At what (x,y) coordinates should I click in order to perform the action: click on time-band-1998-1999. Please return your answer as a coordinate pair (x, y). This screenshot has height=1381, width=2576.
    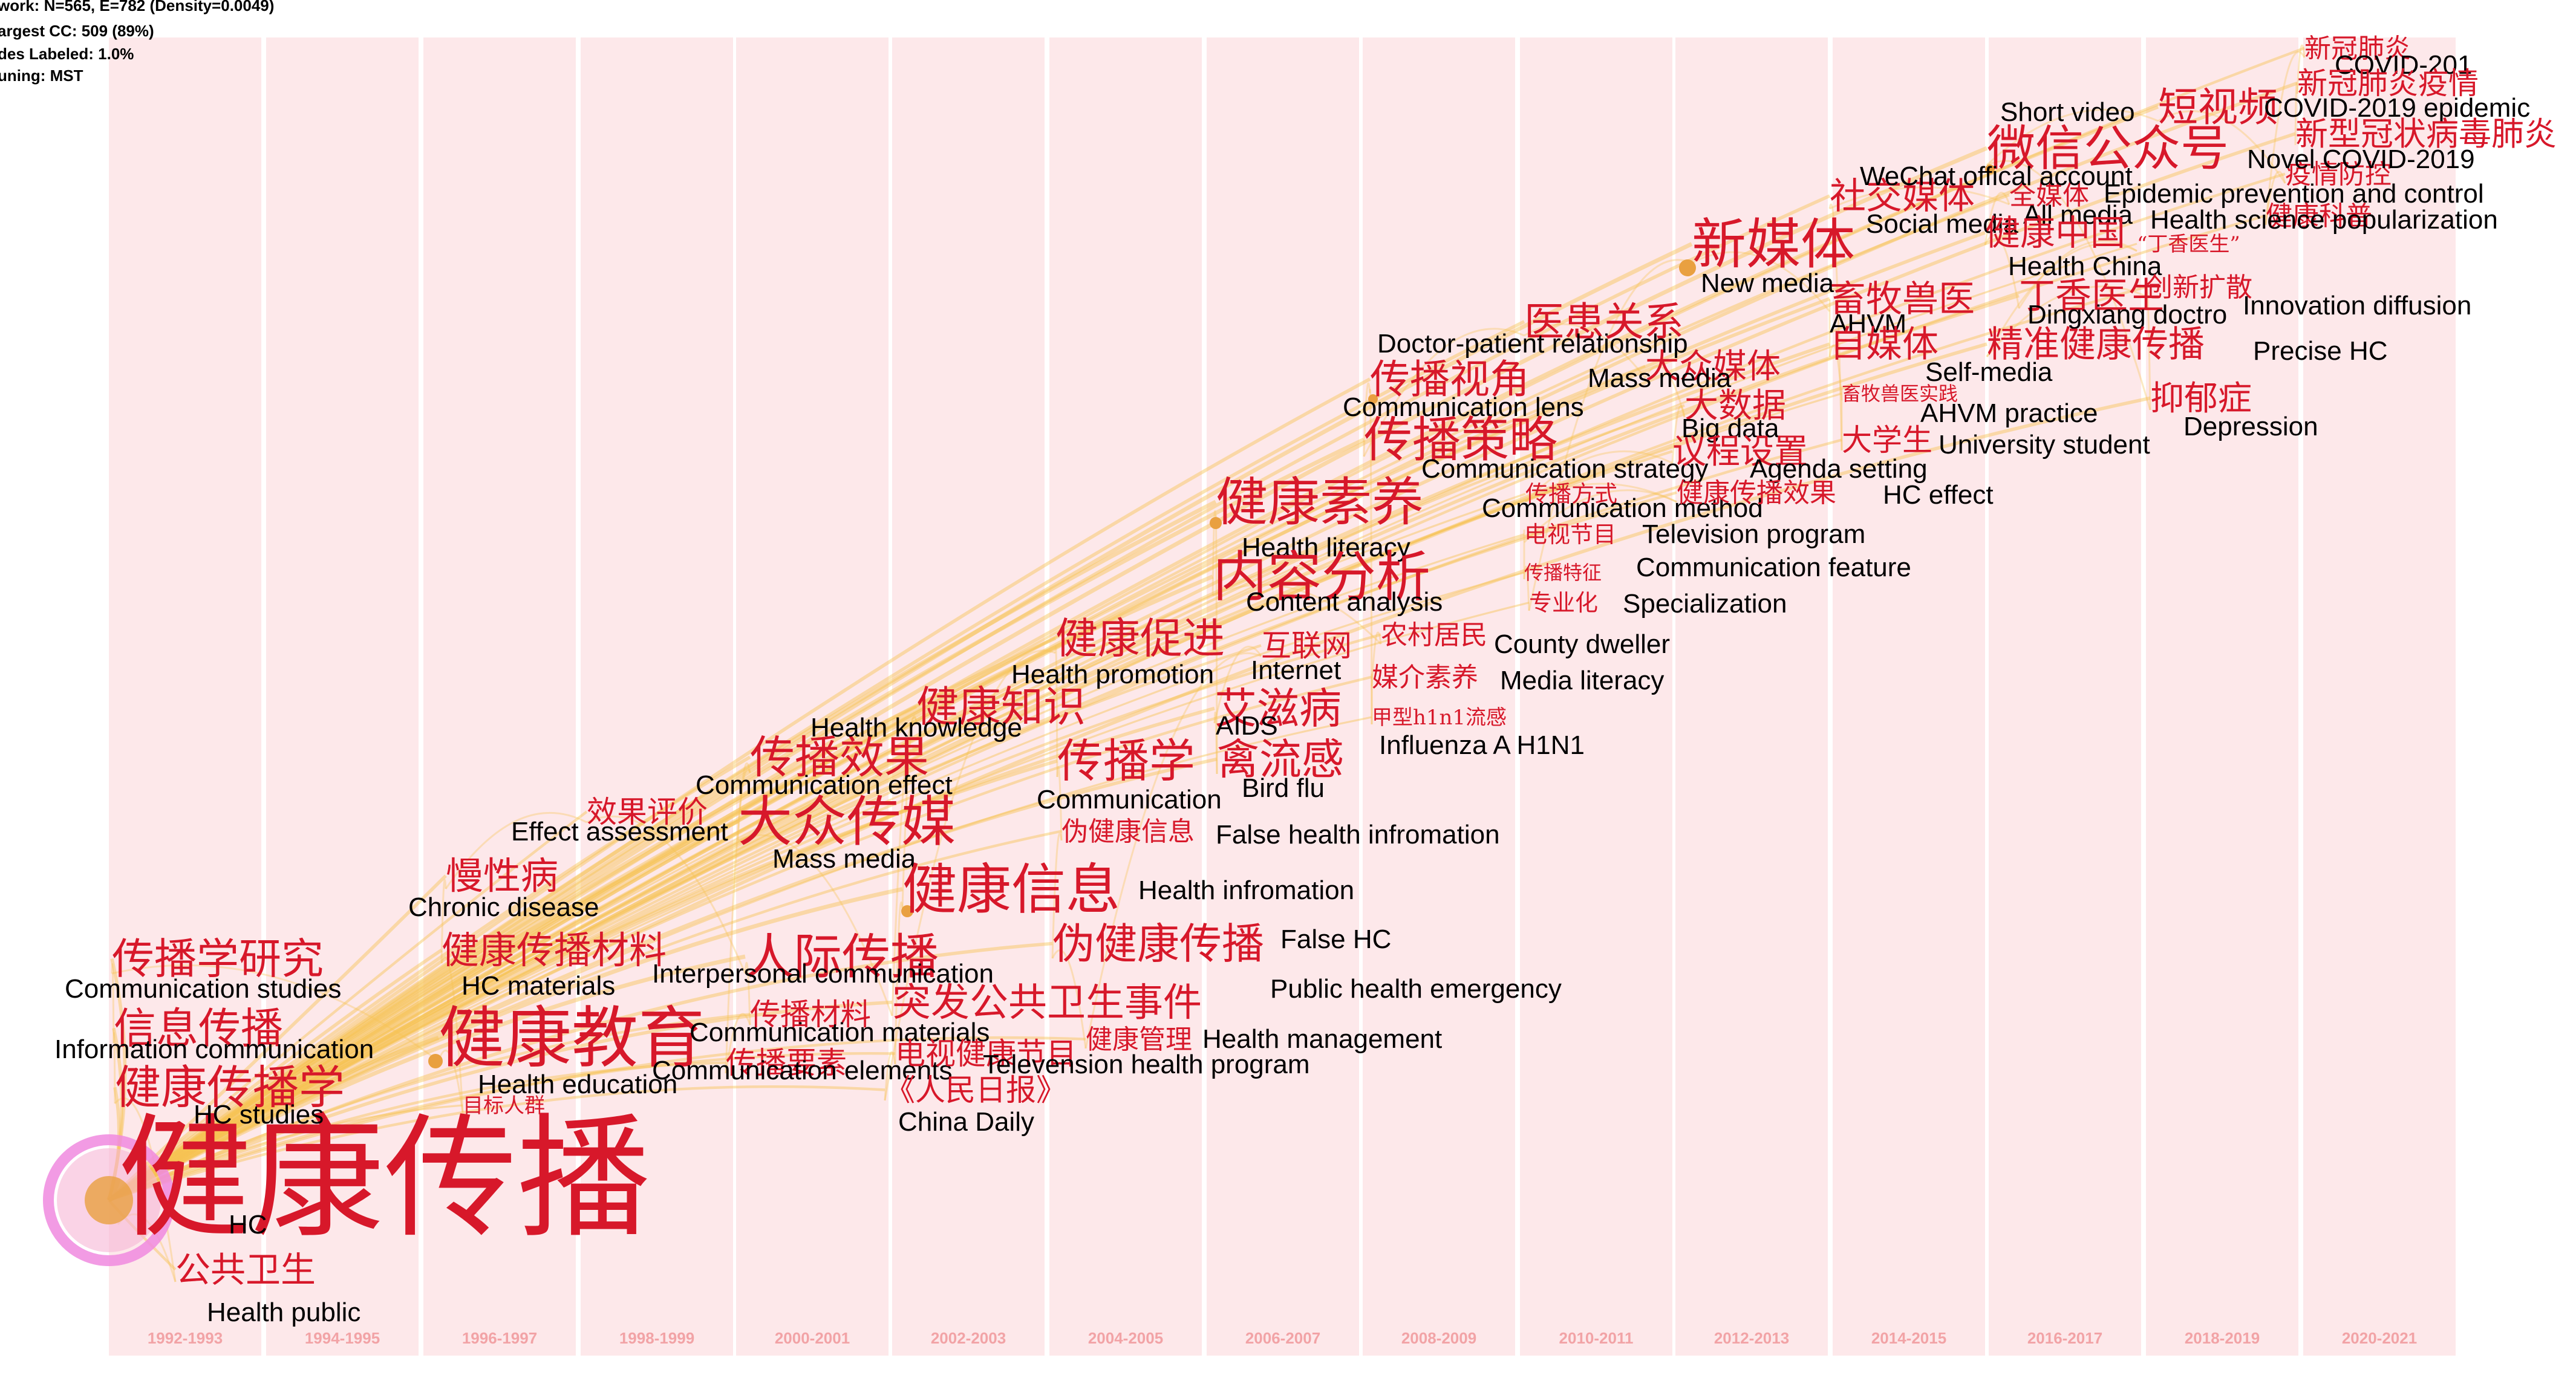
    Looking at the image, I should click on (657, 696).